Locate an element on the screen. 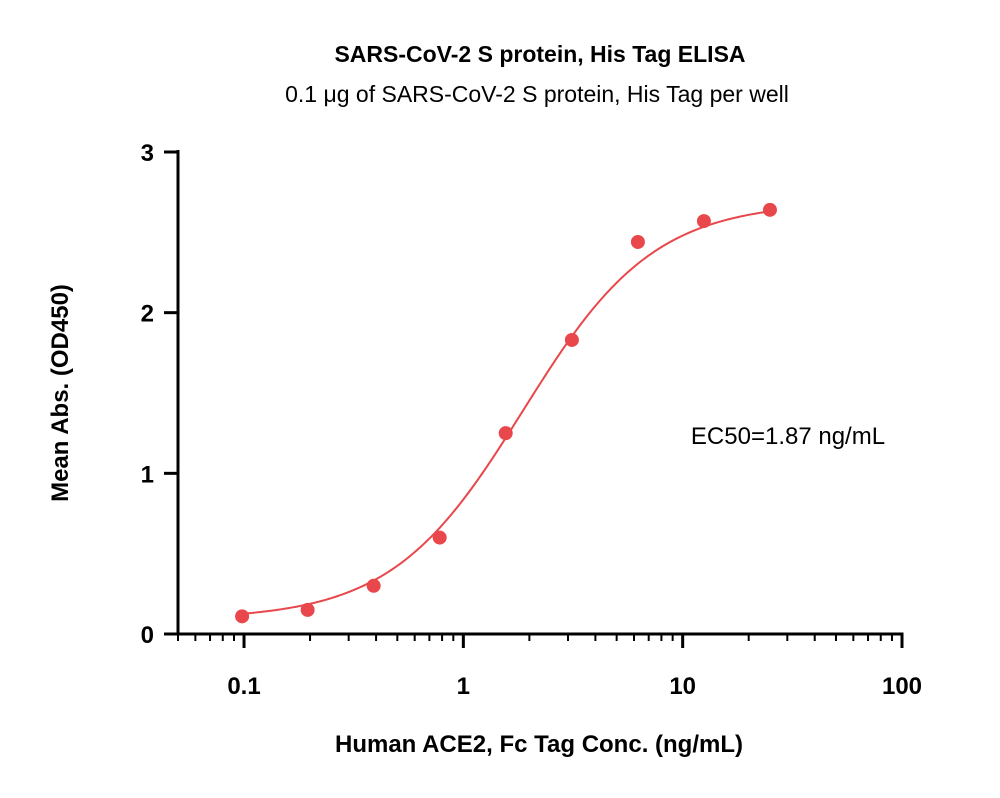  chart-title: SARS-CoV-2 S protein, His Tag ELISA is located at coordinates (539, 54).